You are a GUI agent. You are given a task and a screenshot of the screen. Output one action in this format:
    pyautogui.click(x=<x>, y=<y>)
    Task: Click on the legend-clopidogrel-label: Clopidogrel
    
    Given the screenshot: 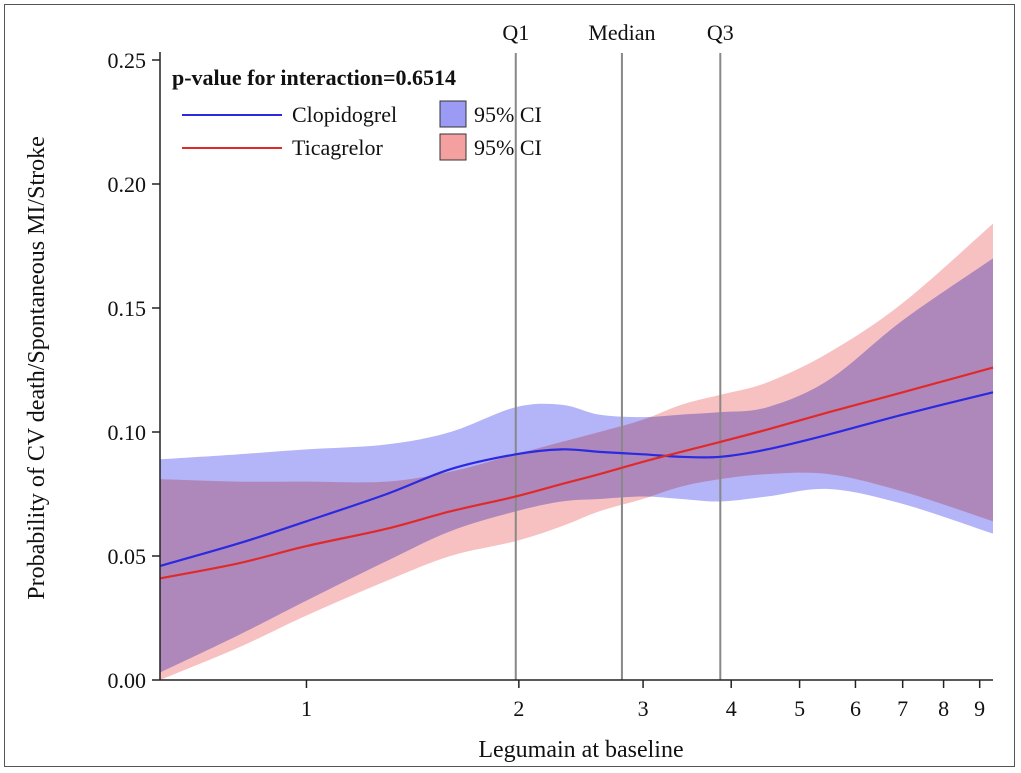 What is the action you would take?
    pyautogui.click(x=344, y=114)
    